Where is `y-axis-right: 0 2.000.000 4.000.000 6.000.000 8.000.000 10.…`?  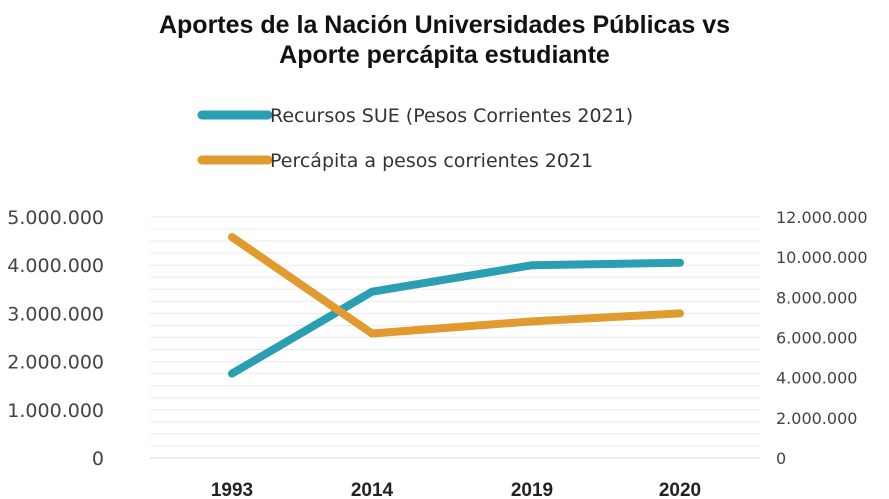
y-axis-right: 0 2.000.000 4.000.000 6.000.000 8.000.000 10.… is located at coordinates (822, 338).